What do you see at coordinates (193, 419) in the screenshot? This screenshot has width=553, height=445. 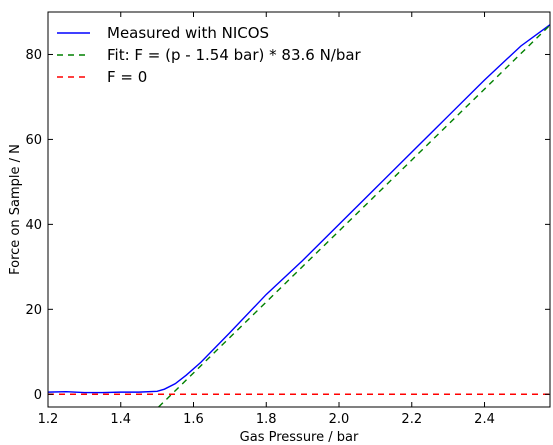 I see `x-tick-label: 1.6` at bounding box center [193, 419].